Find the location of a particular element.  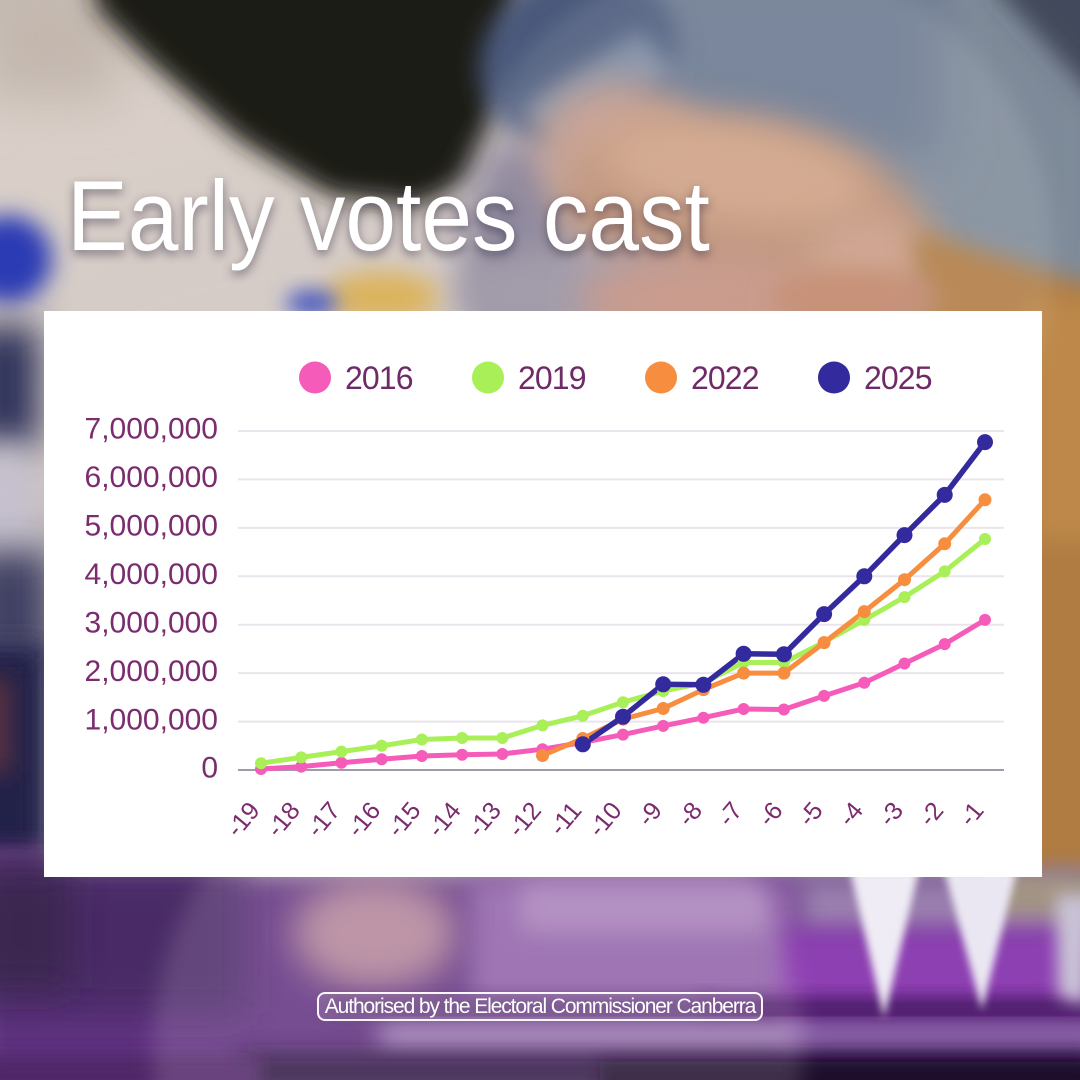

svg-text: 2019 is located at coordinates (552, 378).